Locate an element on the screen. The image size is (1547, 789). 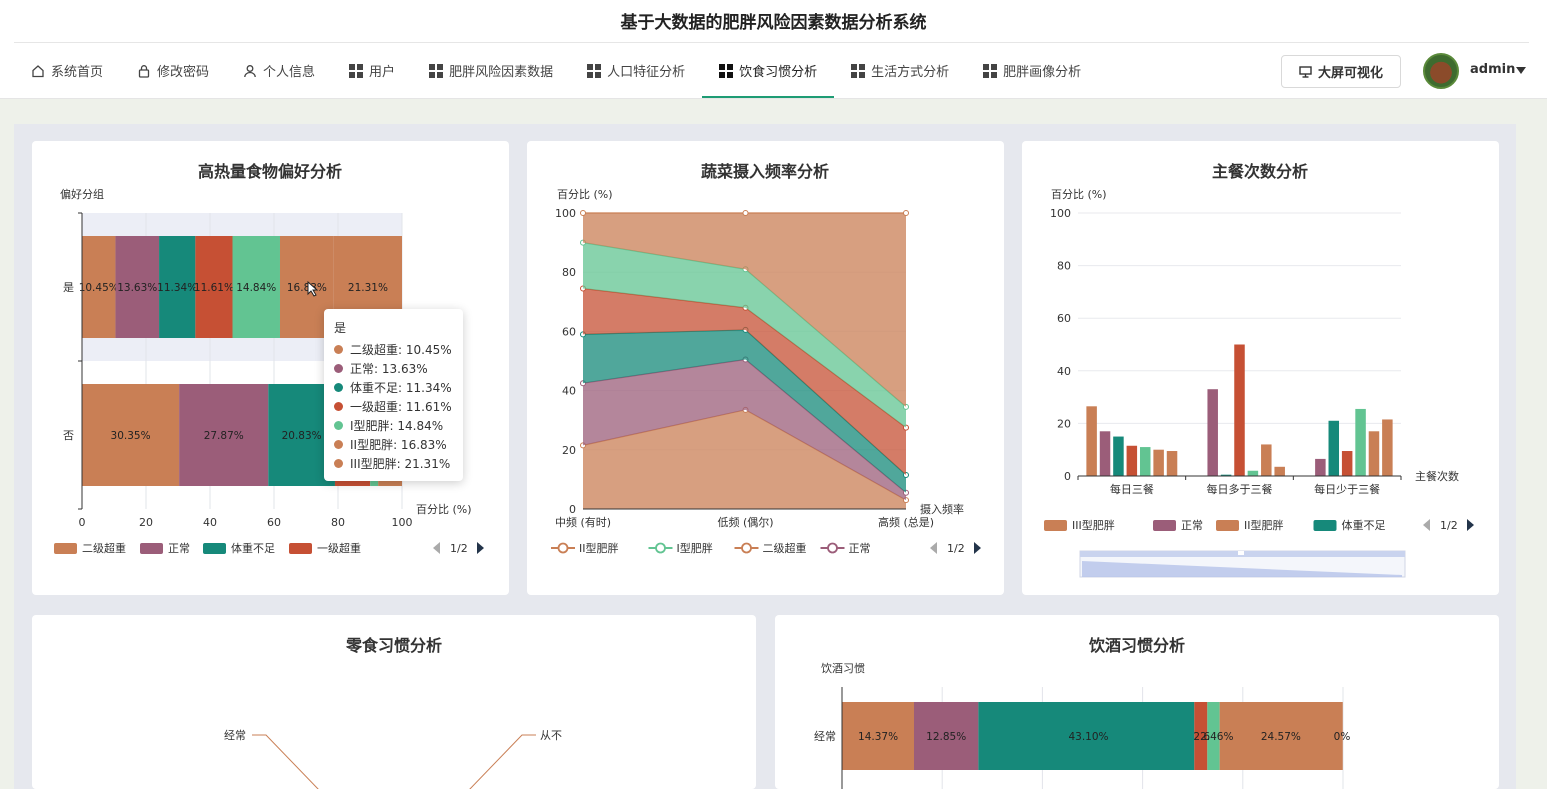
tooltip-row: I型肥胖: 14.84% is located at coordinates (393, 425).